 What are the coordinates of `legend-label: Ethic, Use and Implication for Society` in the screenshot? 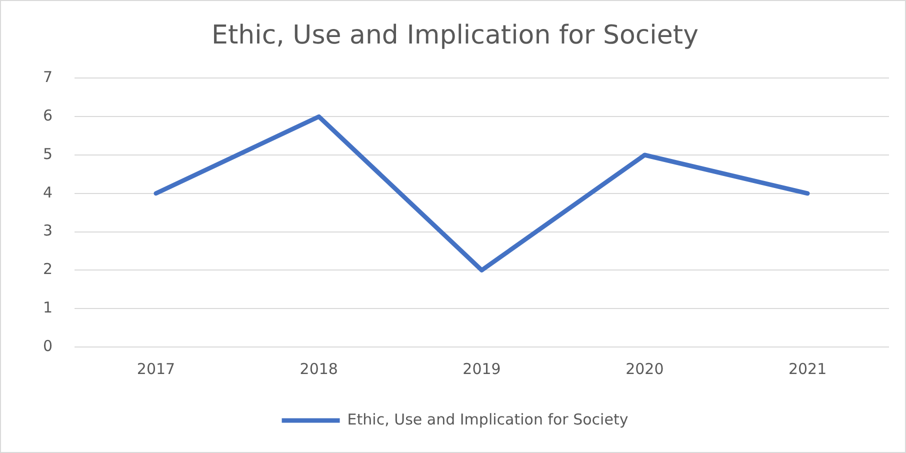 It's located at (487, 419).